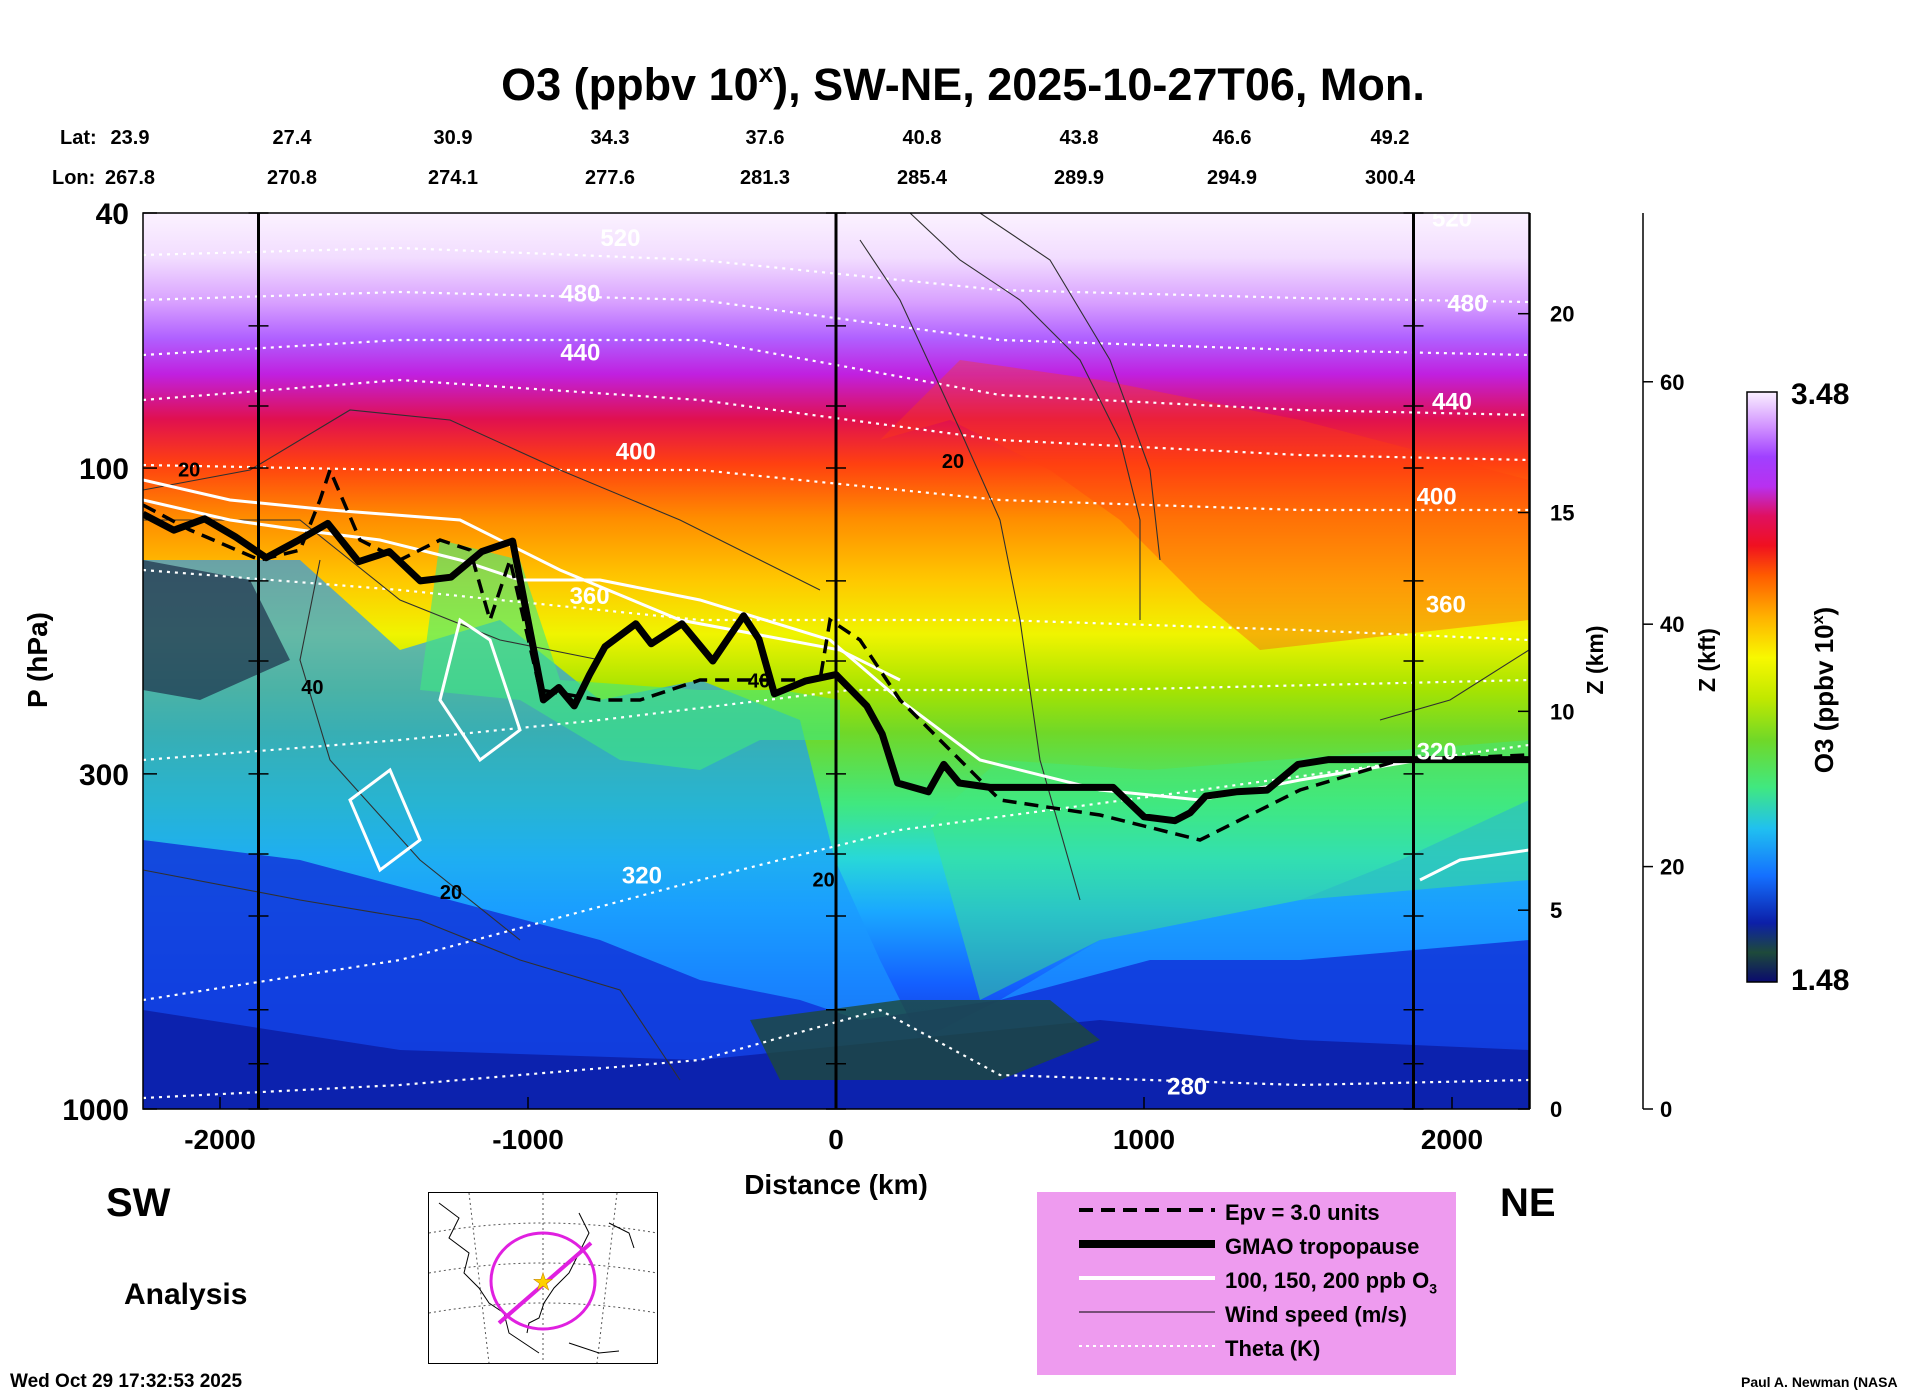 This screenshot has height=1394, width=1926. I want to click on legend-theta: Theta (K), so click(1246, 1349).